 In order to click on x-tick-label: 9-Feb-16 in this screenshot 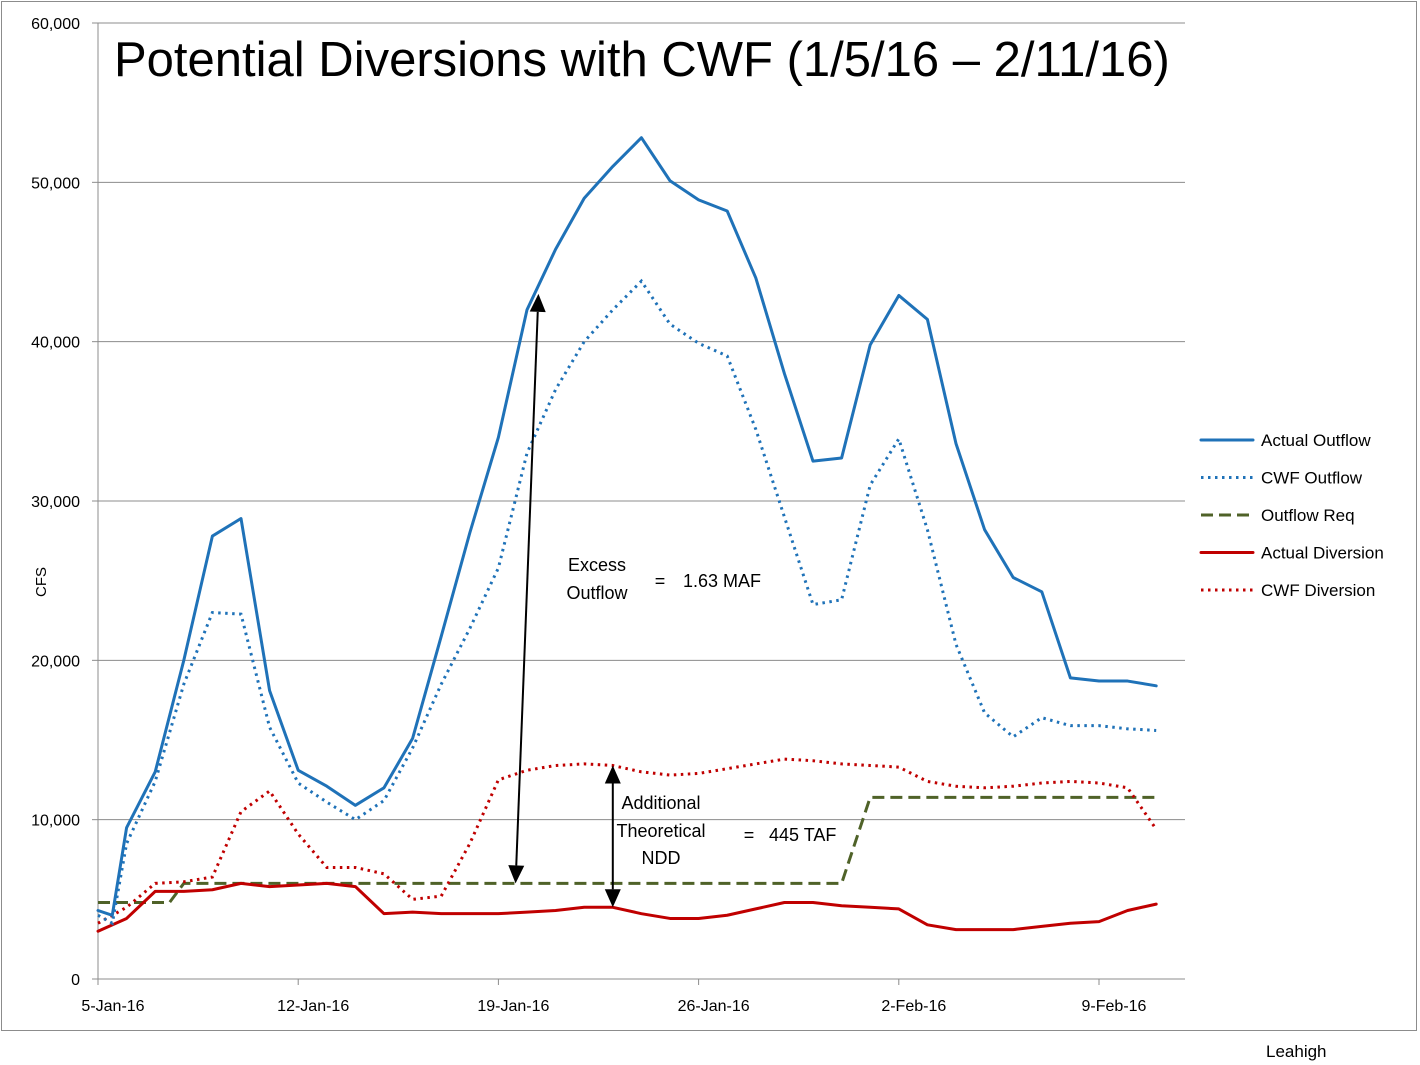, I will do `click(1114, 1006)`.